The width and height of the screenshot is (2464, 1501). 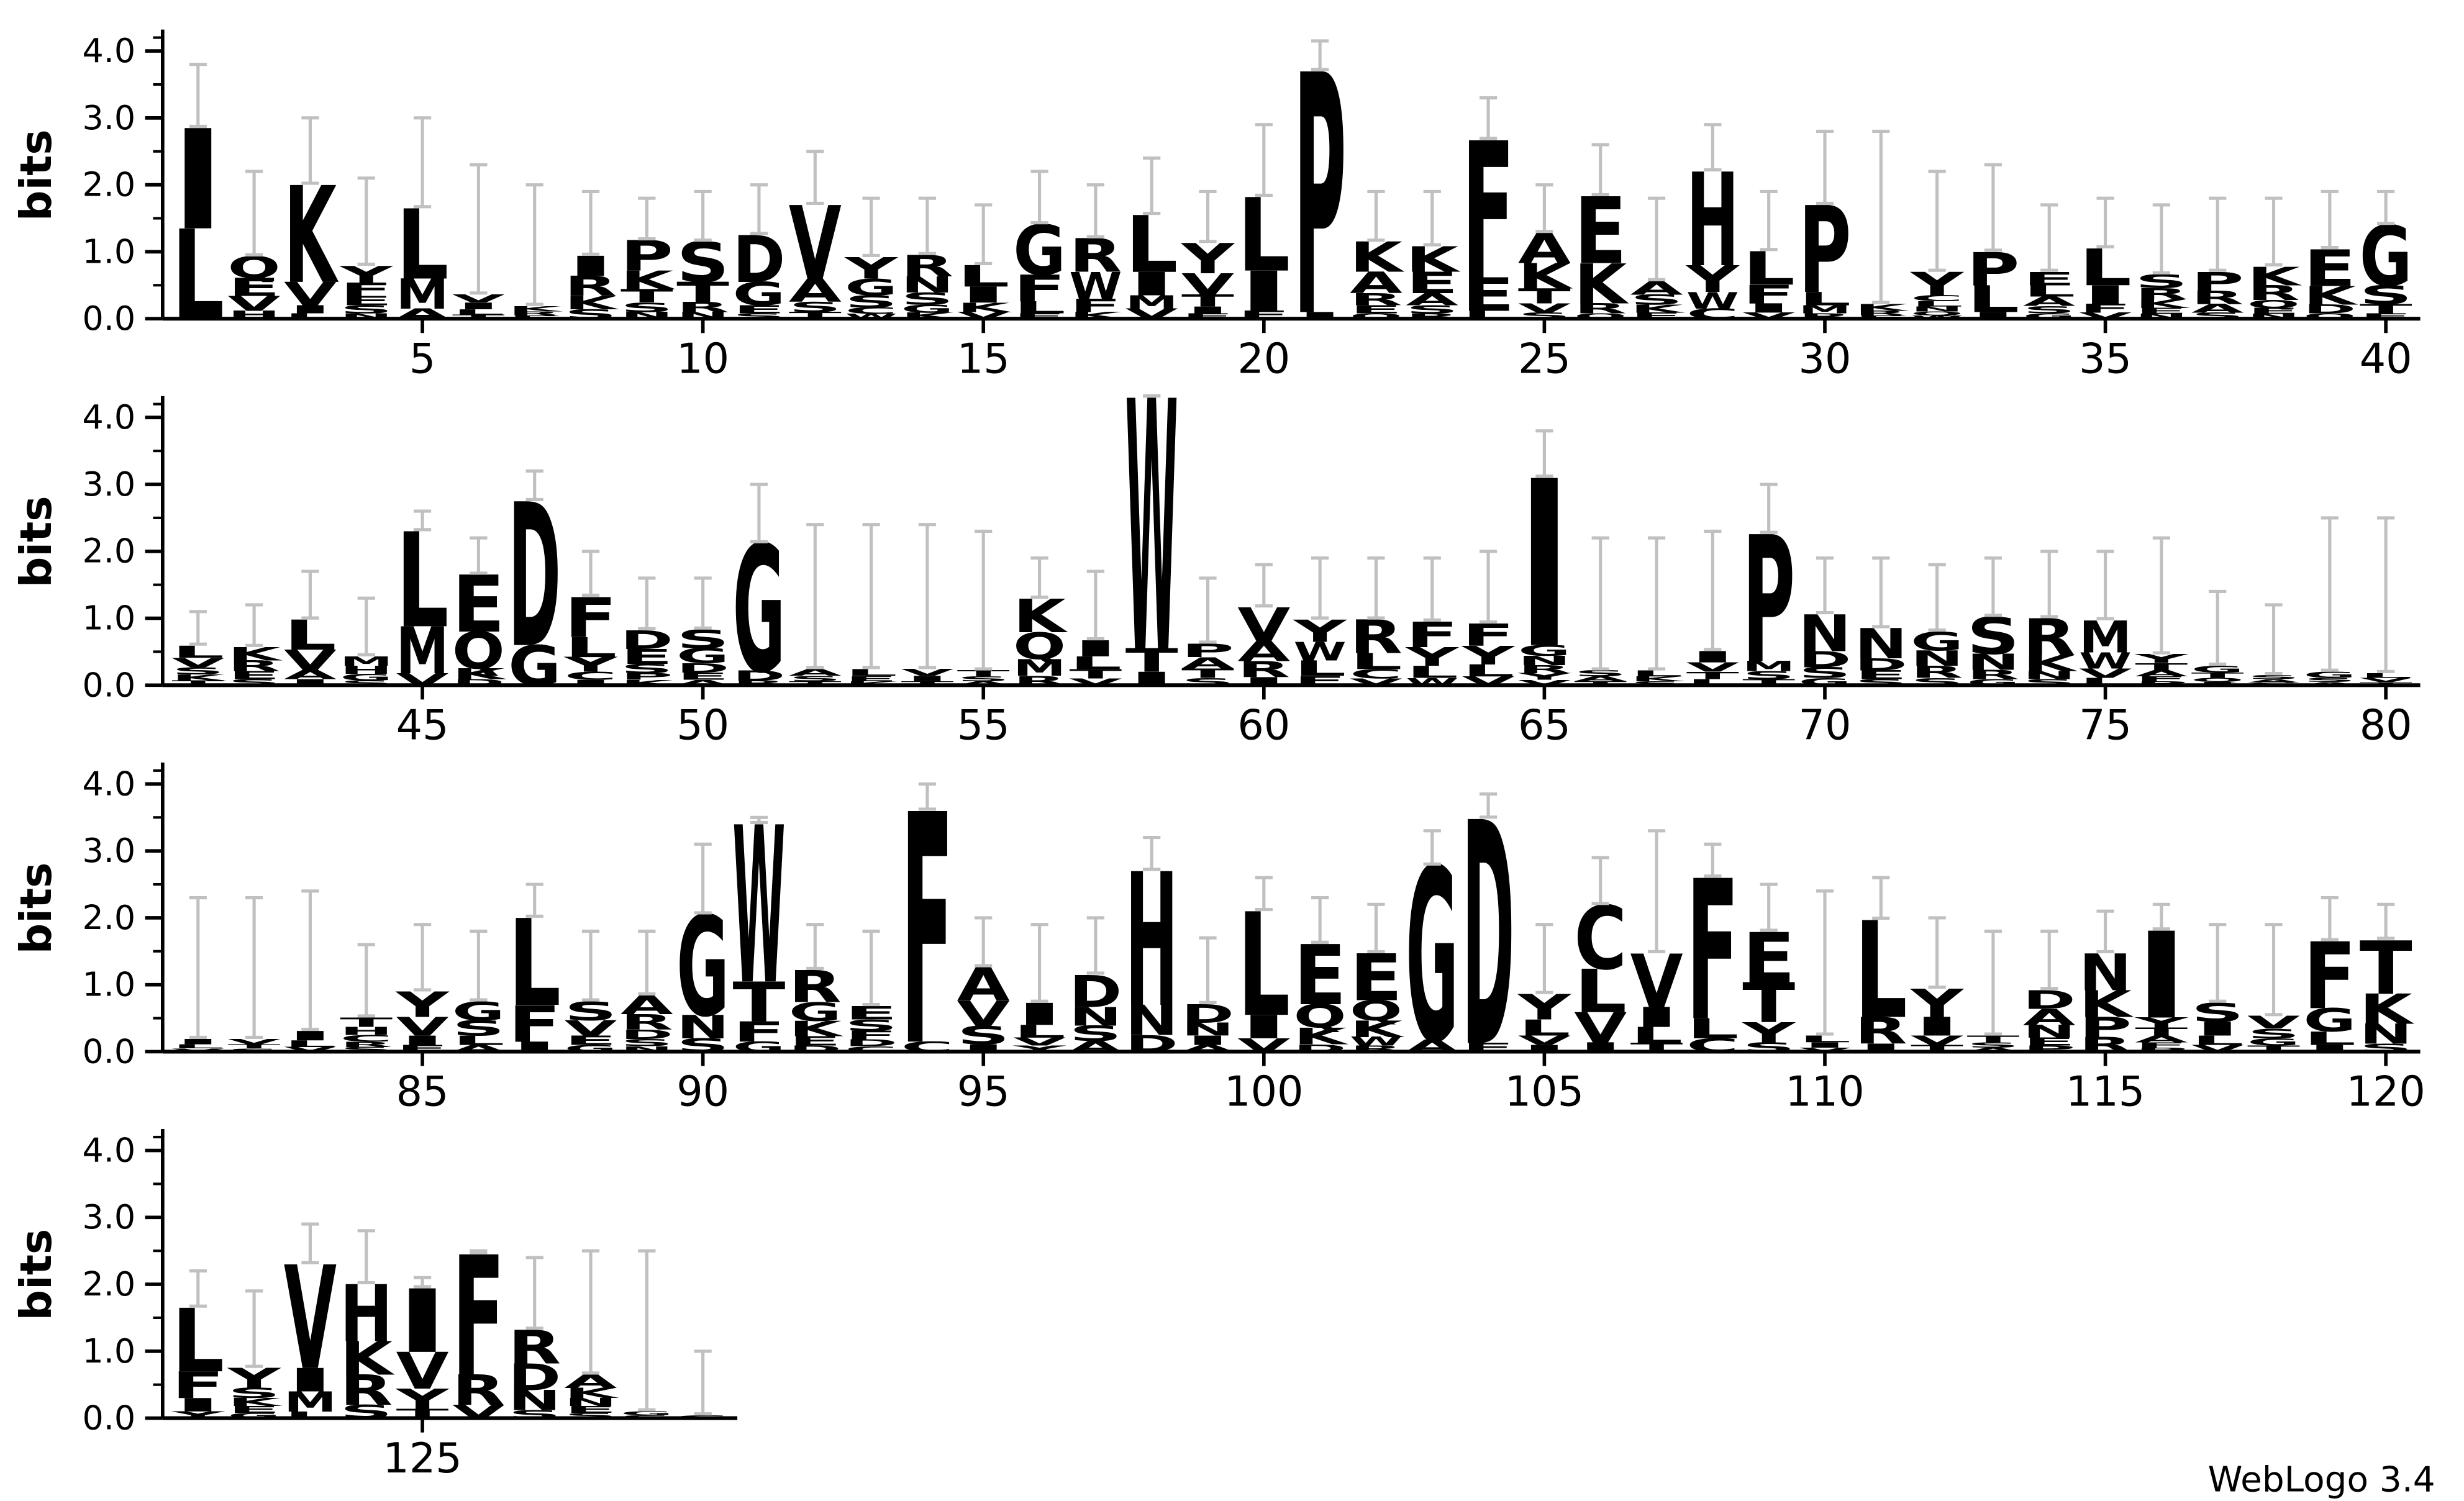 What do you see at coordinates (1039, 668) in the screenshot?
I see `logo-letter: M` at bounding box center [1039, 668].